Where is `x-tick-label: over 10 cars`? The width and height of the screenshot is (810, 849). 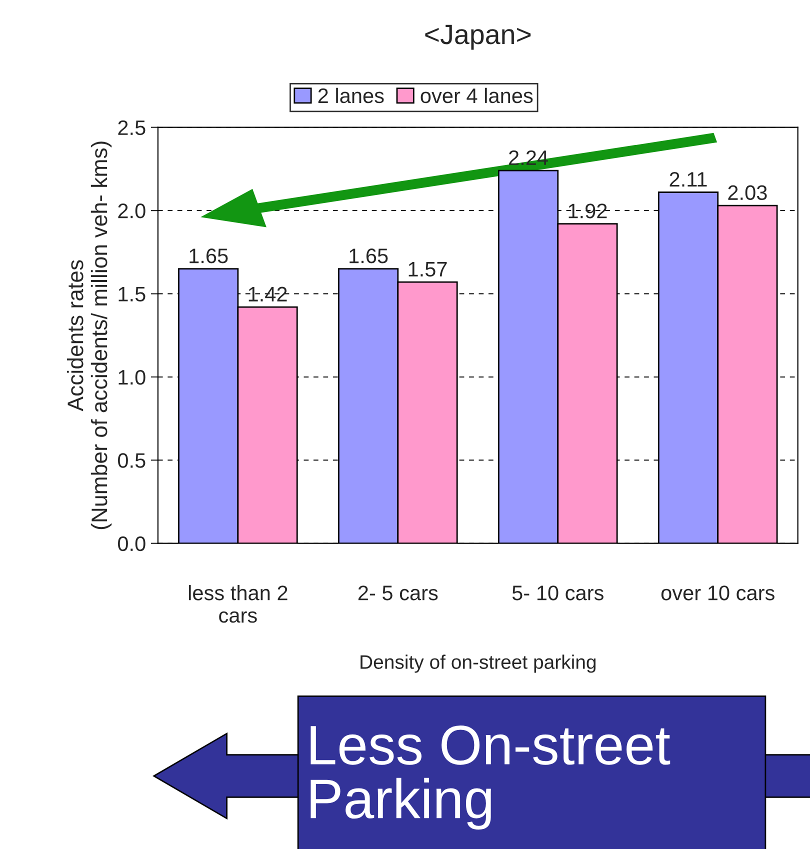 x-tick-label: over 10 cars is located at coordinates (717, 593).